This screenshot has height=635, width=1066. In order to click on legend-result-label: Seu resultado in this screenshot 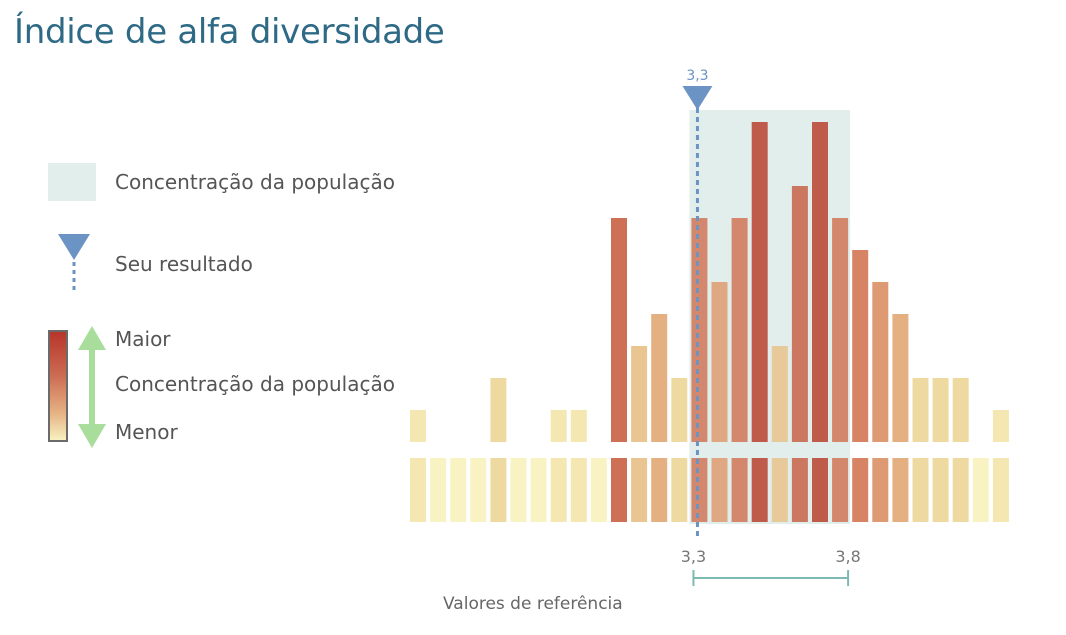, I will do `click(184, 264)`.